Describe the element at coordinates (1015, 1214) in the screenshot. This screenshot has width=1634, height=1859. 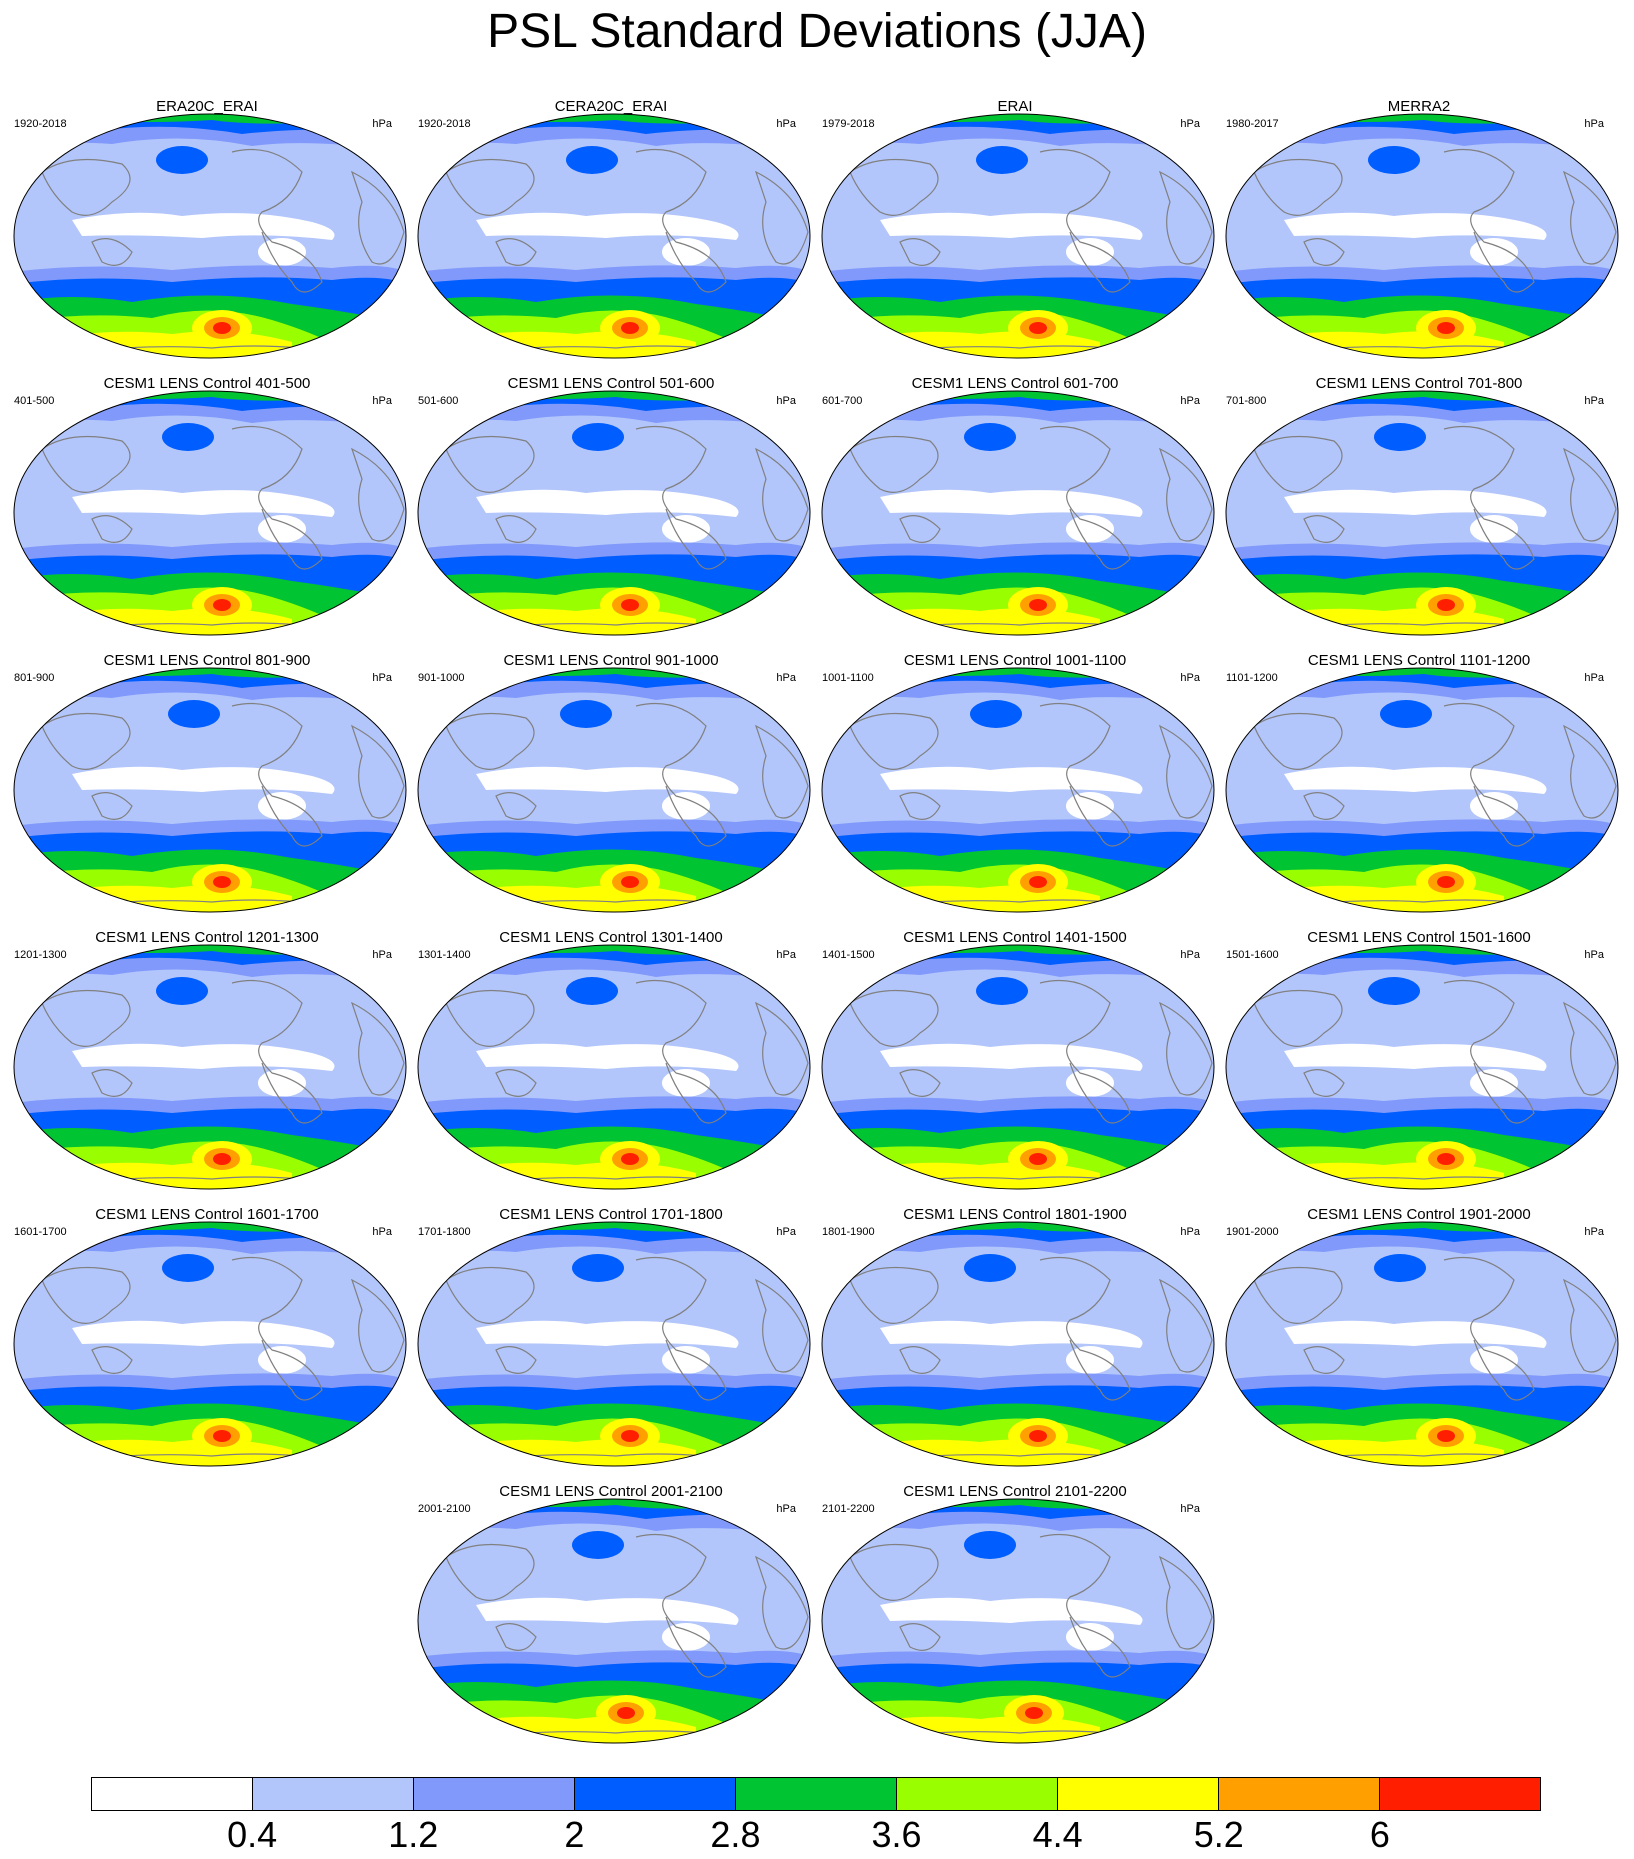
I see `panel-title: CESM1 LENS Control 1801-1900` at that location.